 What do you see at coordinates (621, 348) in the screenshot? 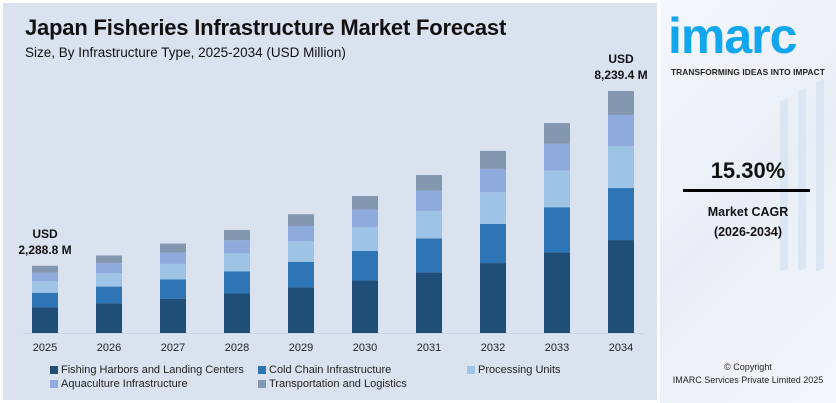
I see `x-tick-label: 2034` at bounding box center [621, 348].